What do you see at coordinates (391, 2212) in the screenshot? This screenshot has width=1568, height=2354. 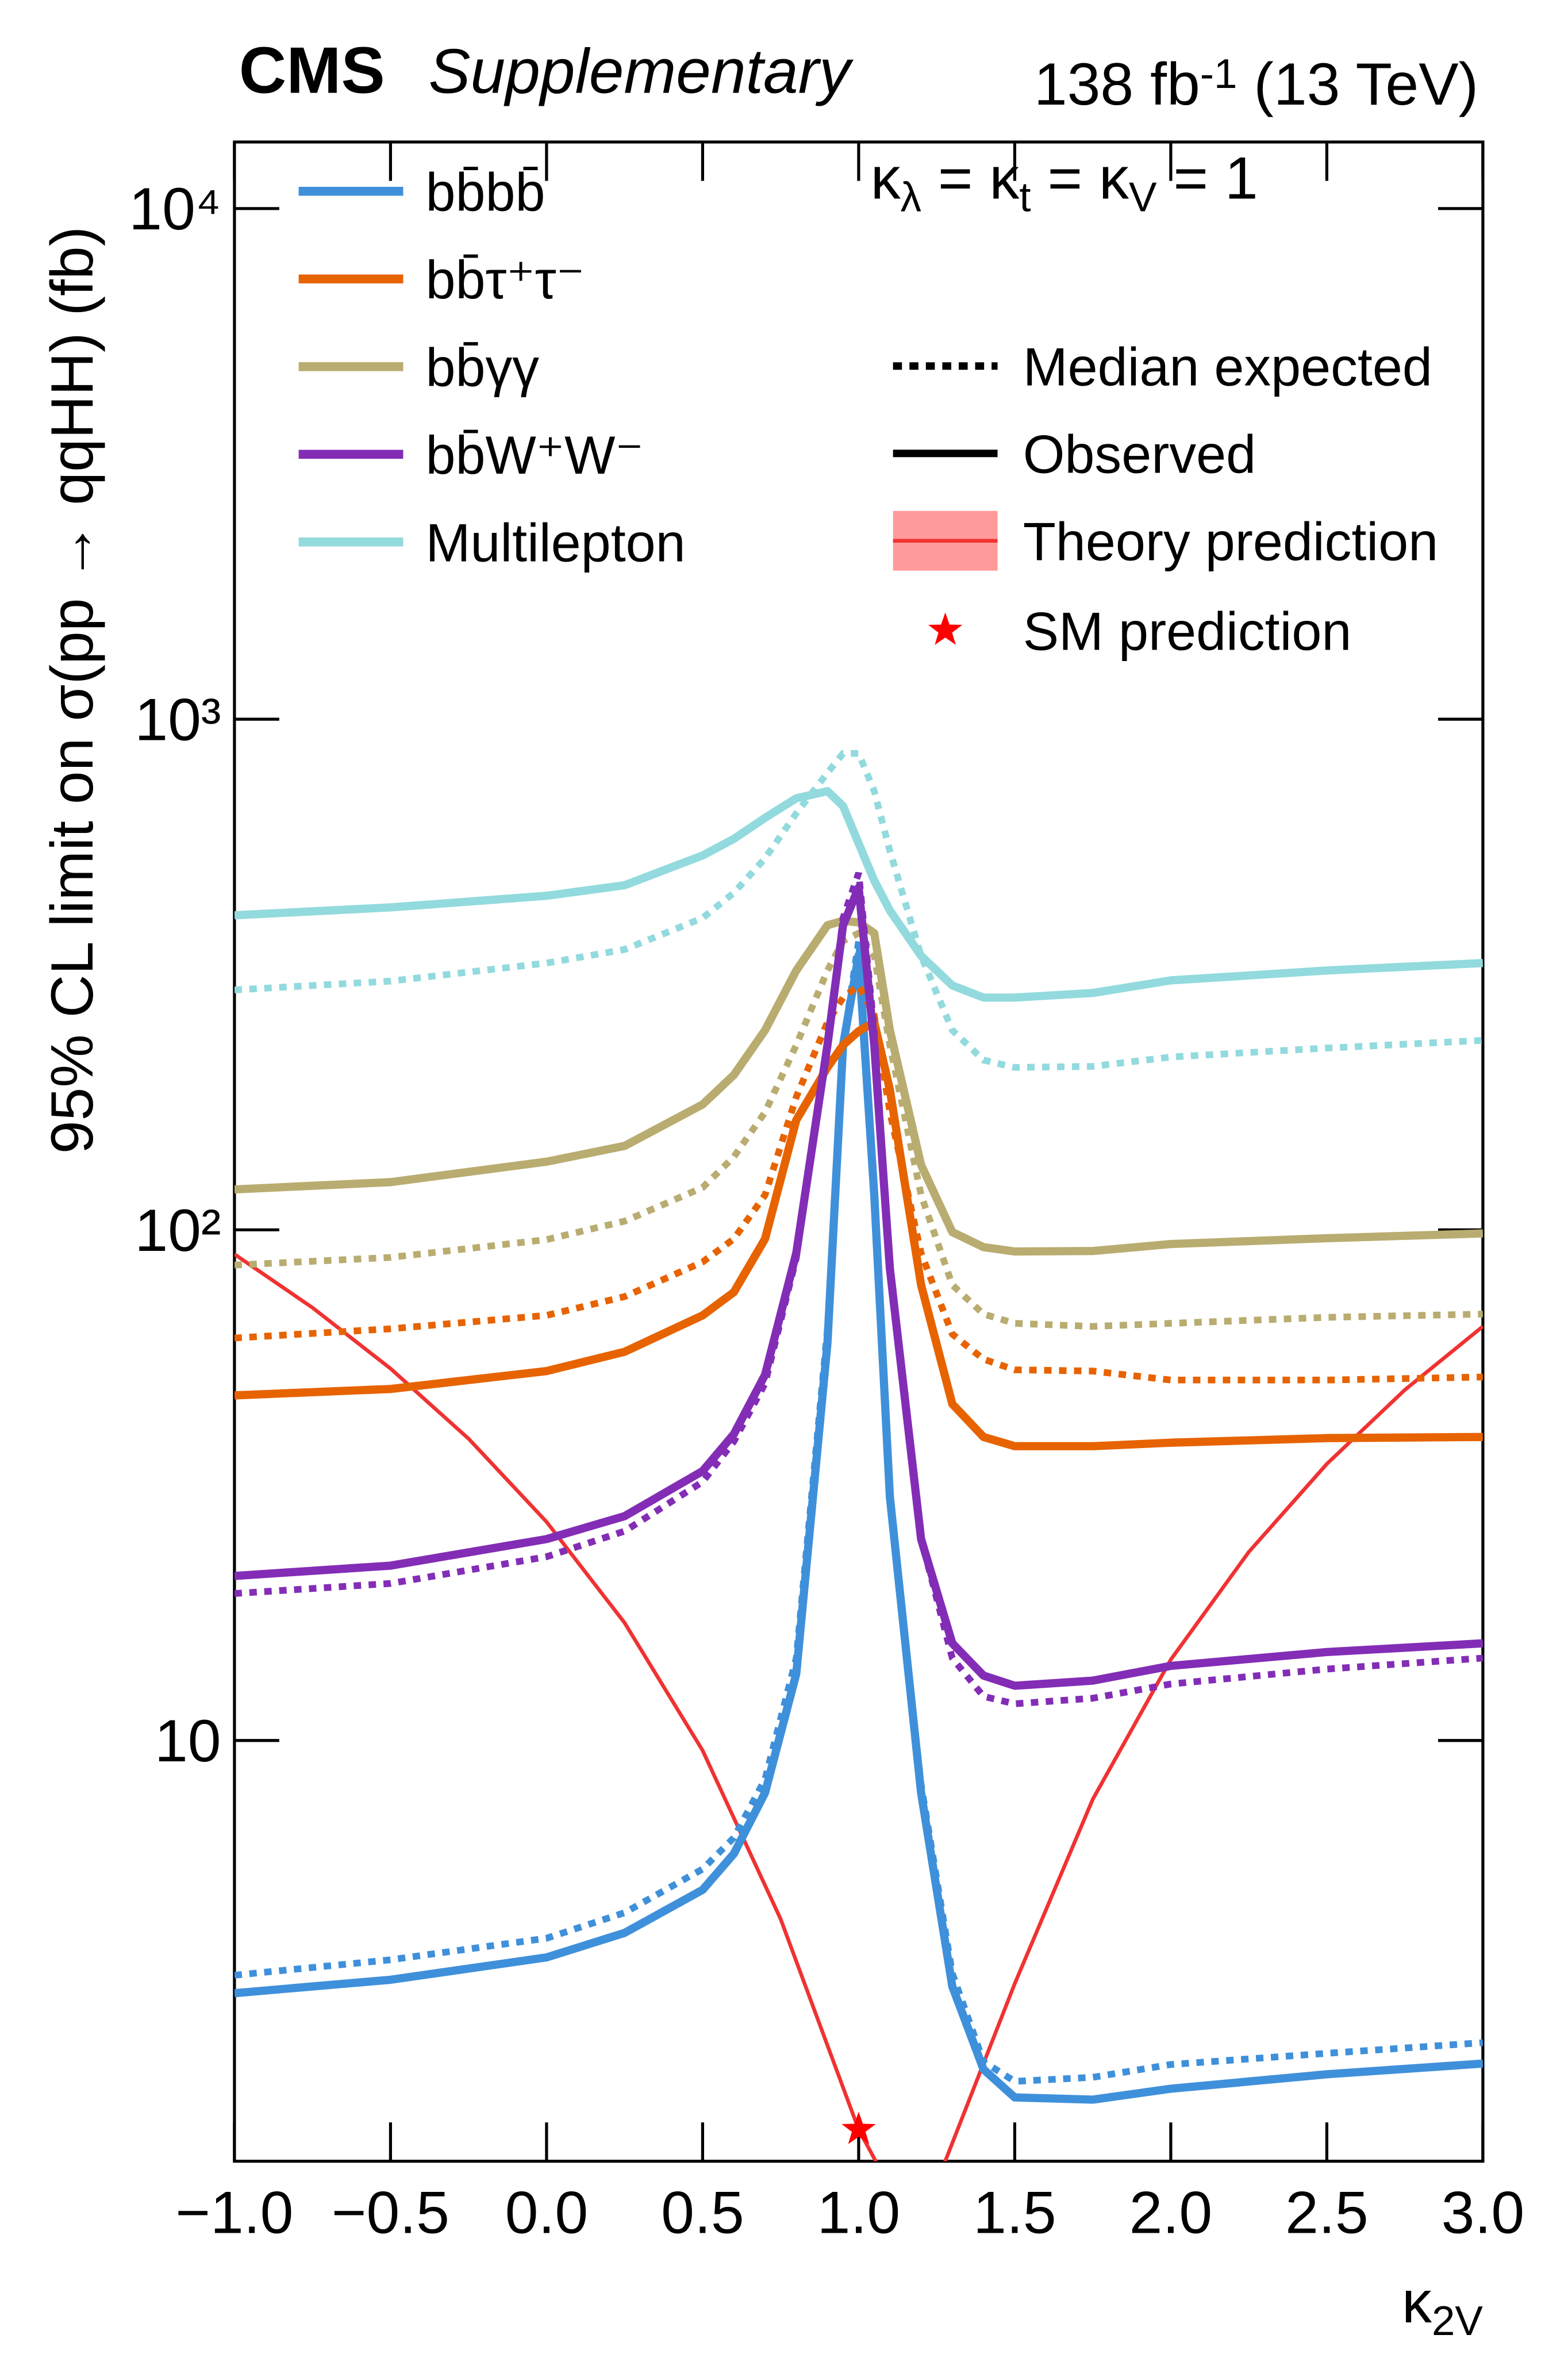 I see `x-tick-label: −0.5` at bounding box center [391, 2212].